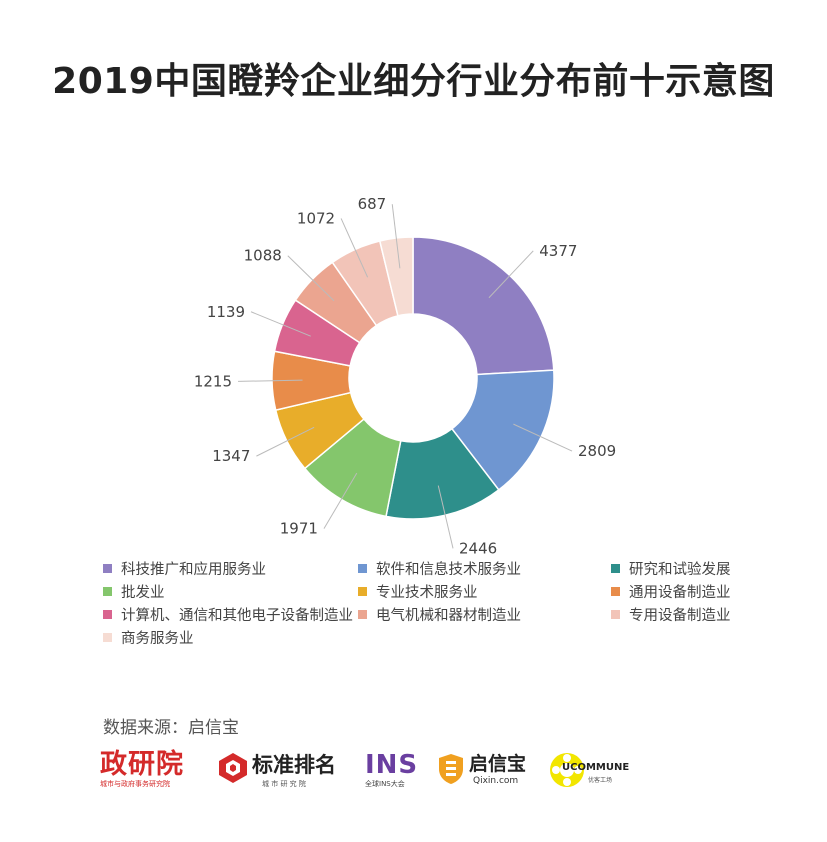 The height and width of the screenshot is (842, 827). I want to click on legend-item: 批发业, so click(134, 591).